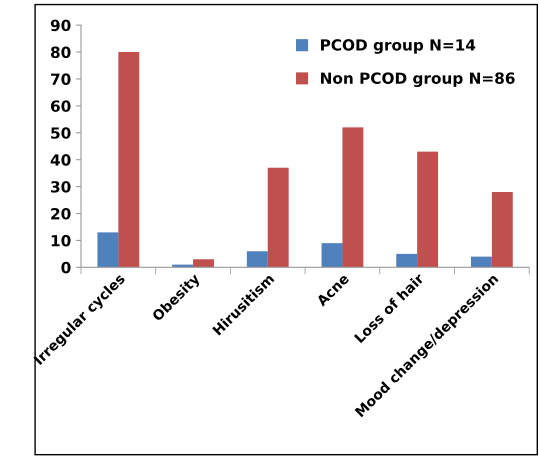 Image resolution: width=540 pixels, height=457 pixels. Describe the element at coordinates (60, 160) in the screenshot. I see `y-tick-label: 40` at that location.